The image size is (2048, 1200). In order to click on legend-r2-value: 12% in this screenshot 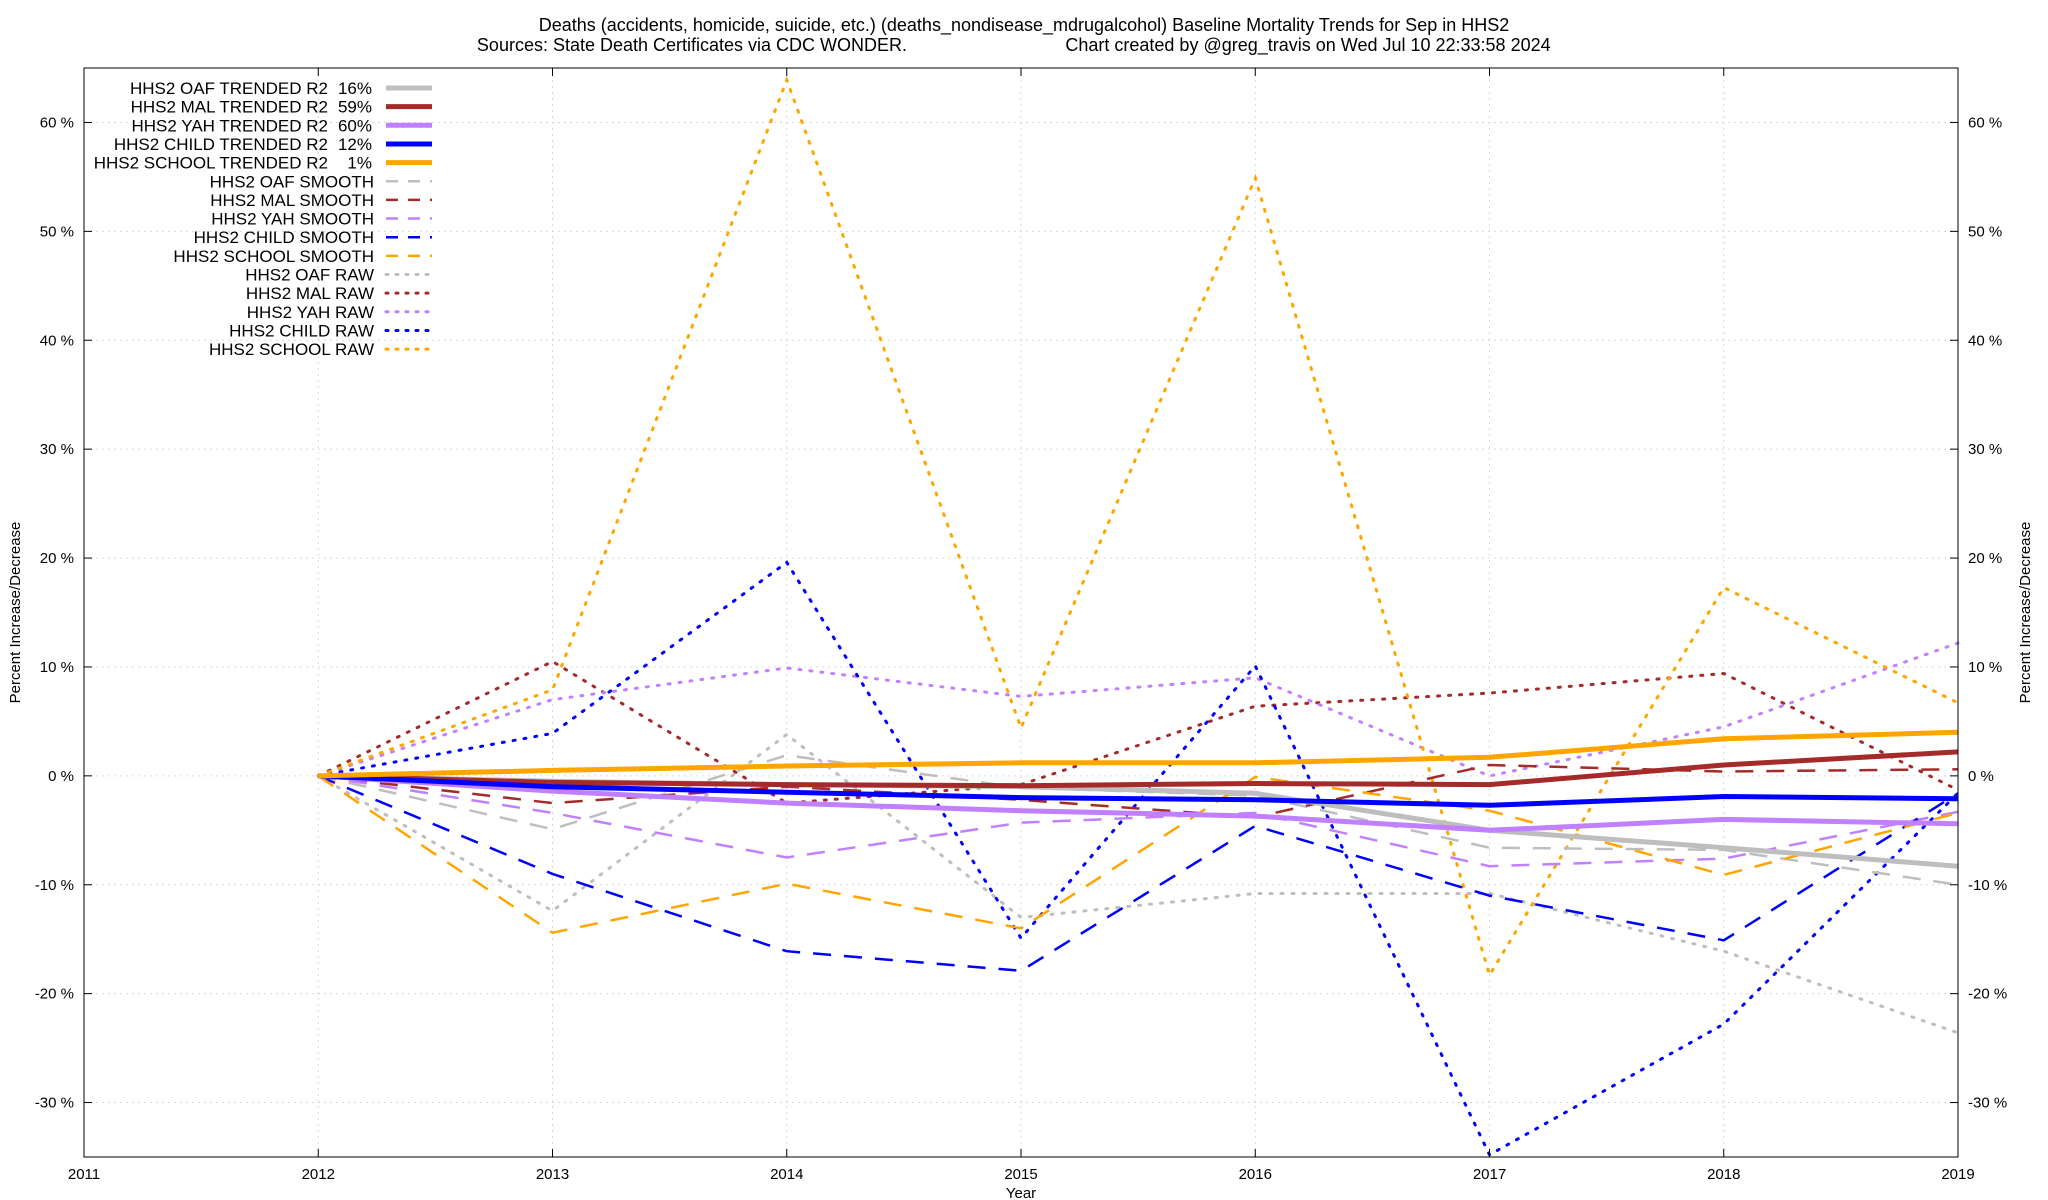, I will do `click(355, 144)`.